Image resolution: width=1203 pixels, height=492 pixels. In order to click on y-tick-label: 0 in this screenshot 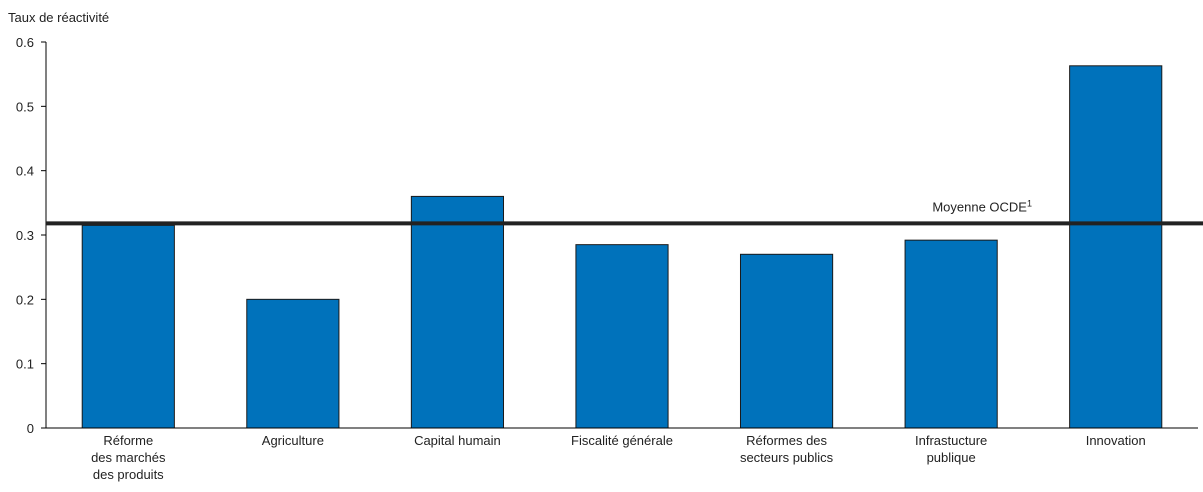, I will do `click(30, 428)`.